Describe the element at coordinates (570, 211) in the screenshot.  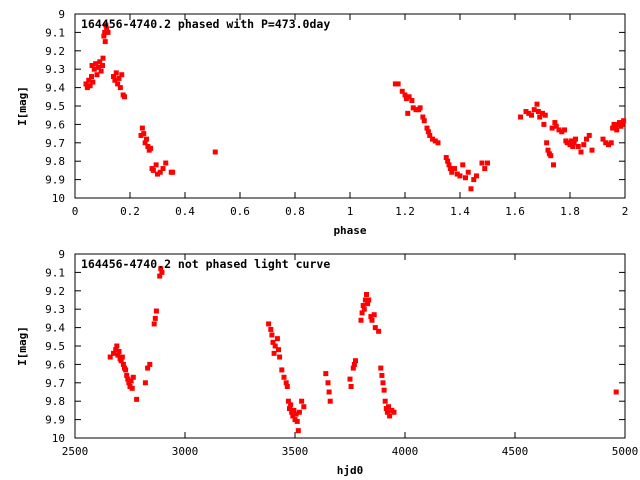
I see `x-tick-label: 1.8` at that location.